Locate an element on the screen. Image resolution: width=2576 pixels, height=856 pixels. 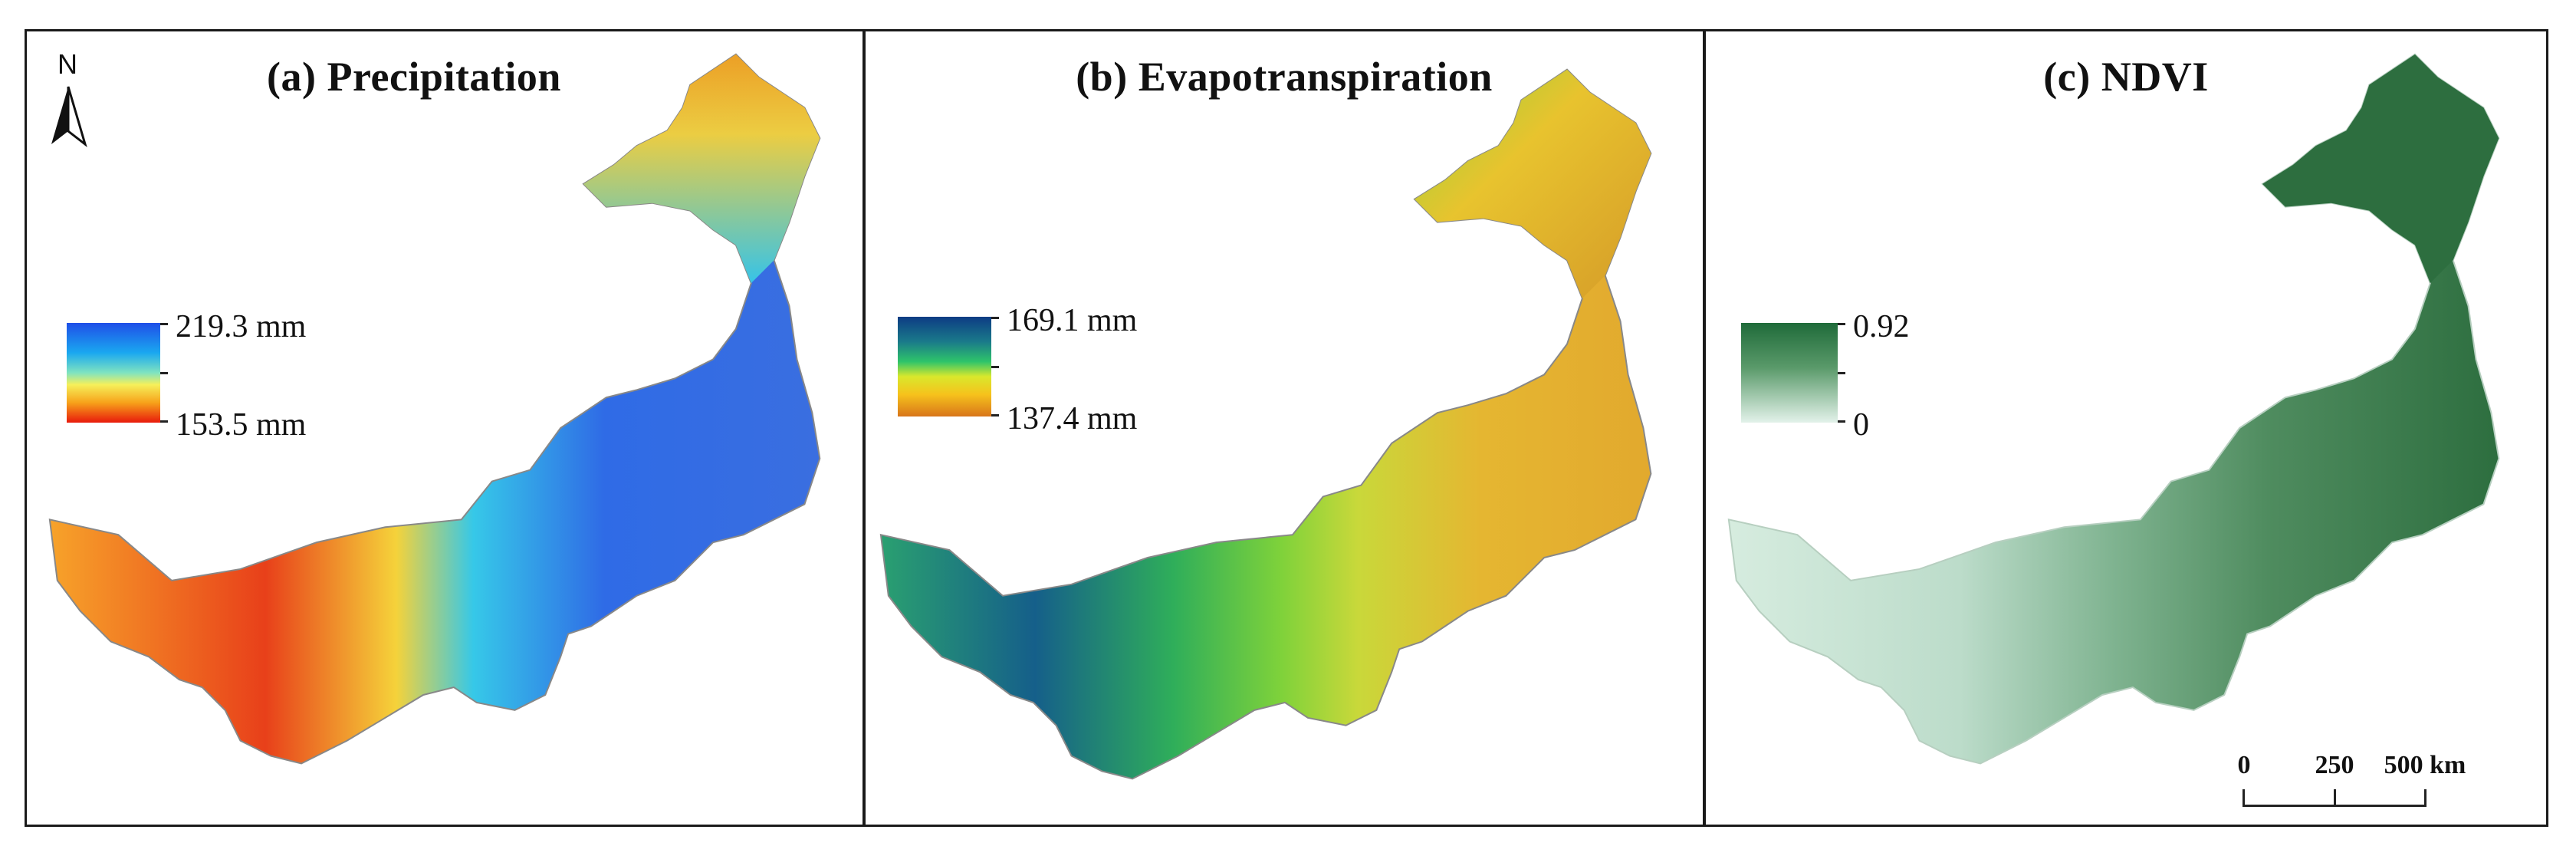
legend-max-label: 169.1 mm is located at coordinates (1073, 321).